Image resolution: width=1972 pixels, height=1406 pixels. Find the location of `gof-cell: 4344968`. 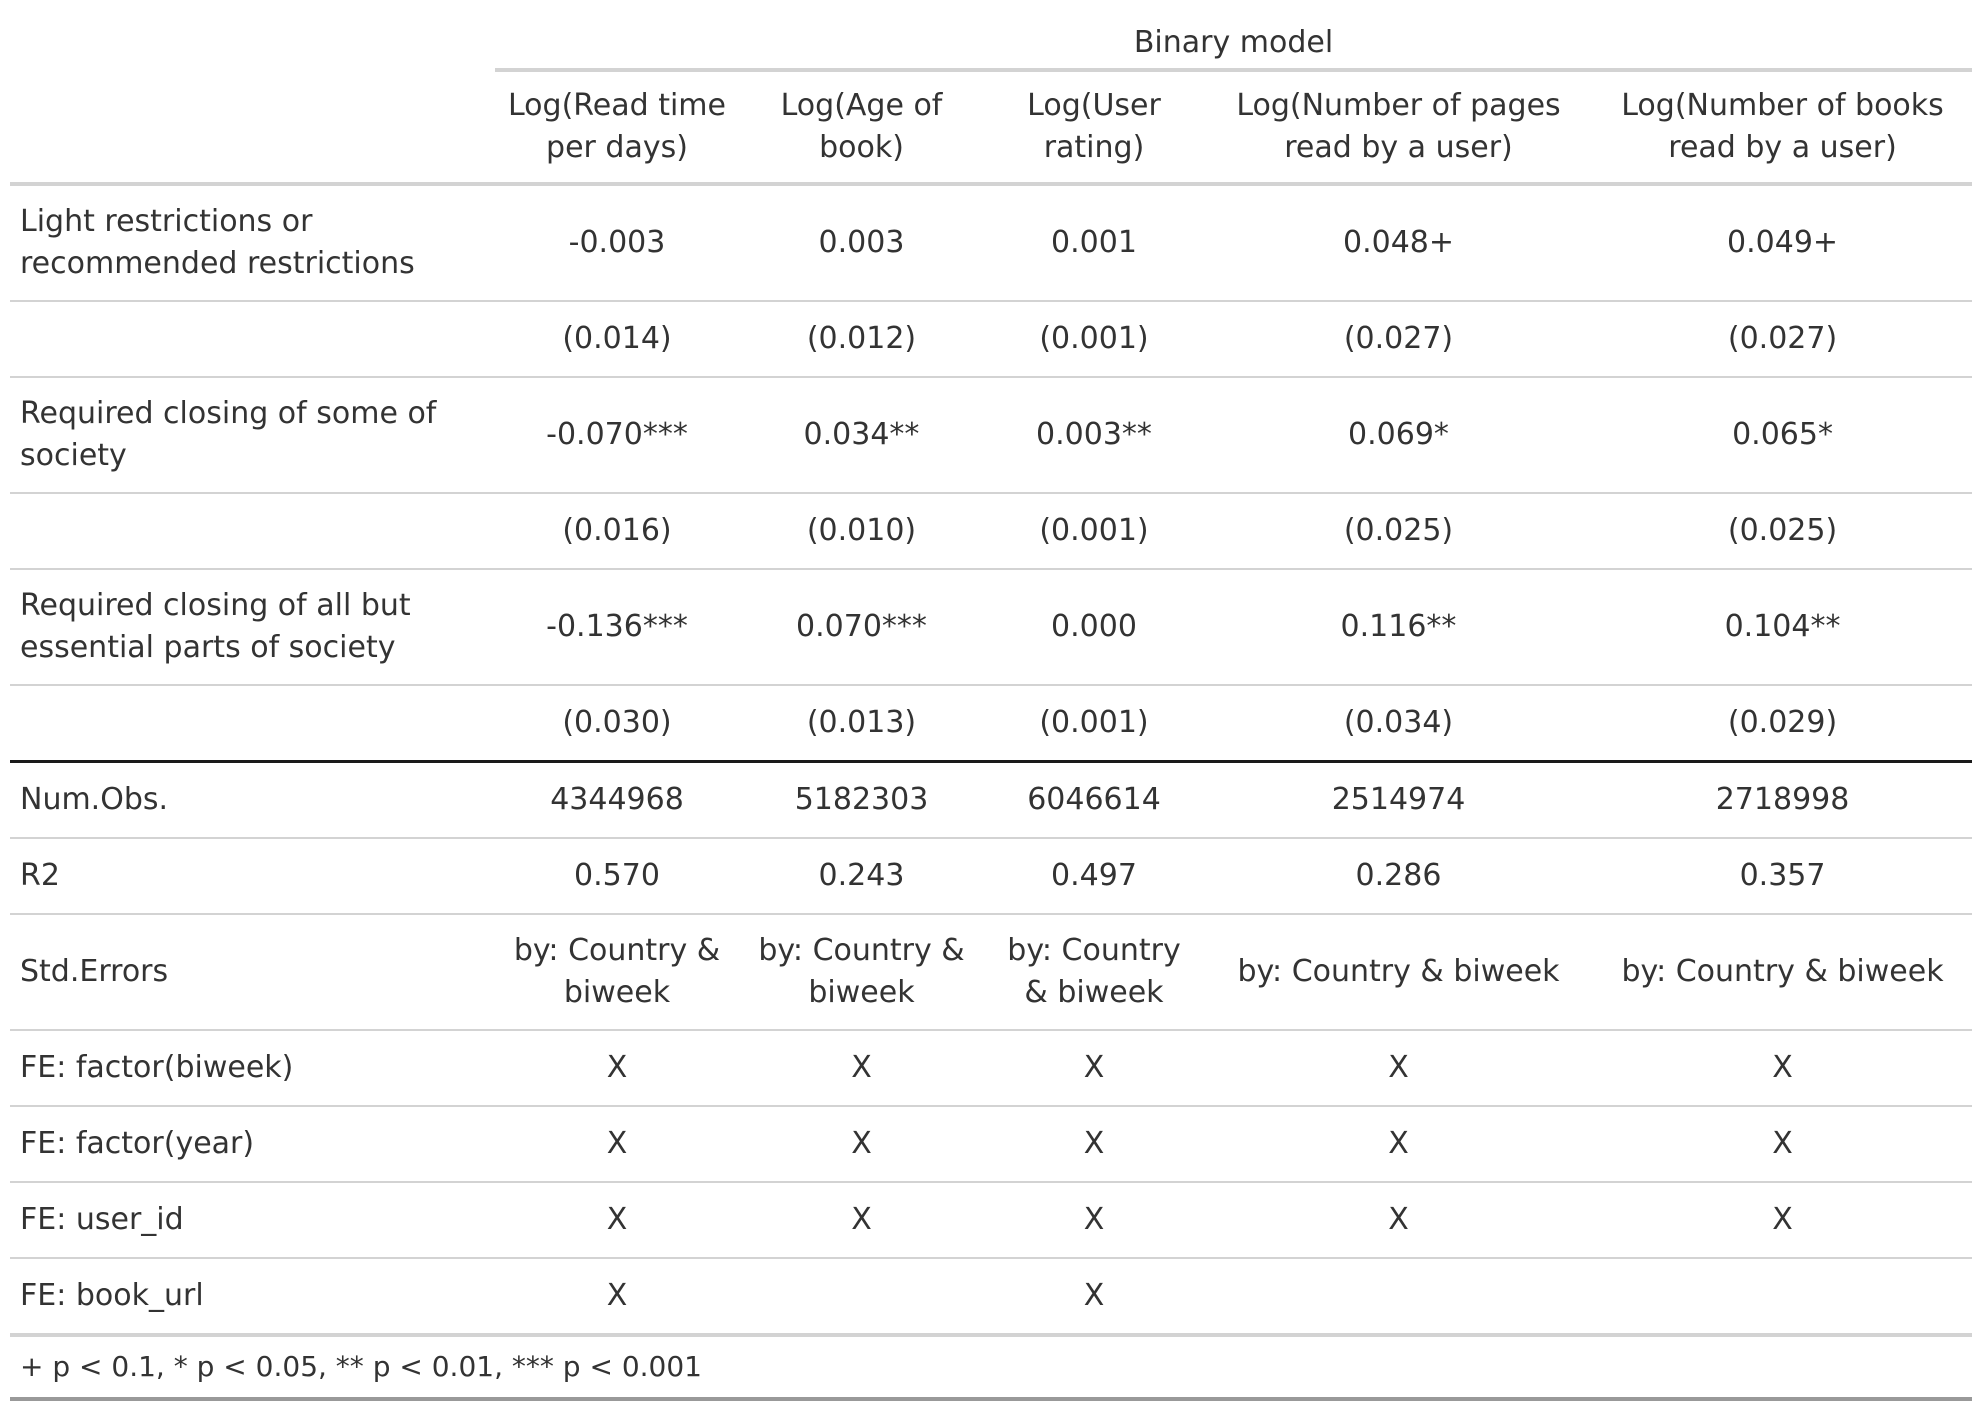

gof-cell: 4344968 is located at coordinates (617, 800).